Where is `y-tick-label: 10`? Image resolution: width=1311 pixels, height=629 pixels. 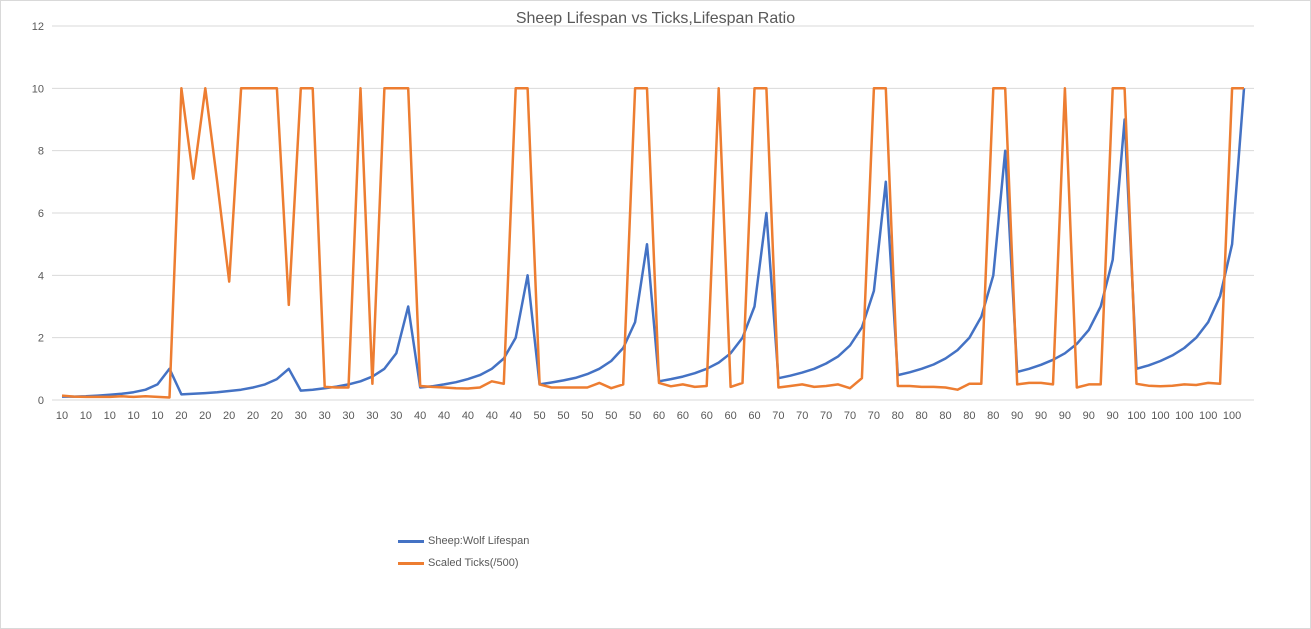
y-tick-label: 10 is located at coordinates (38, 89).